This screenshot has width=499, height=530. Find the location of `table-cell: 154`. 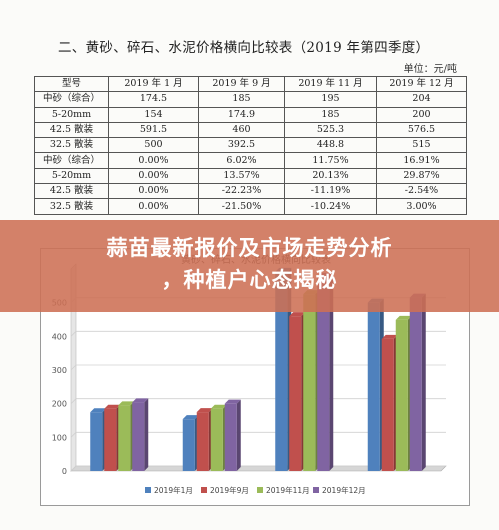

table-cell: 154 is located at coordinates (153, 114).